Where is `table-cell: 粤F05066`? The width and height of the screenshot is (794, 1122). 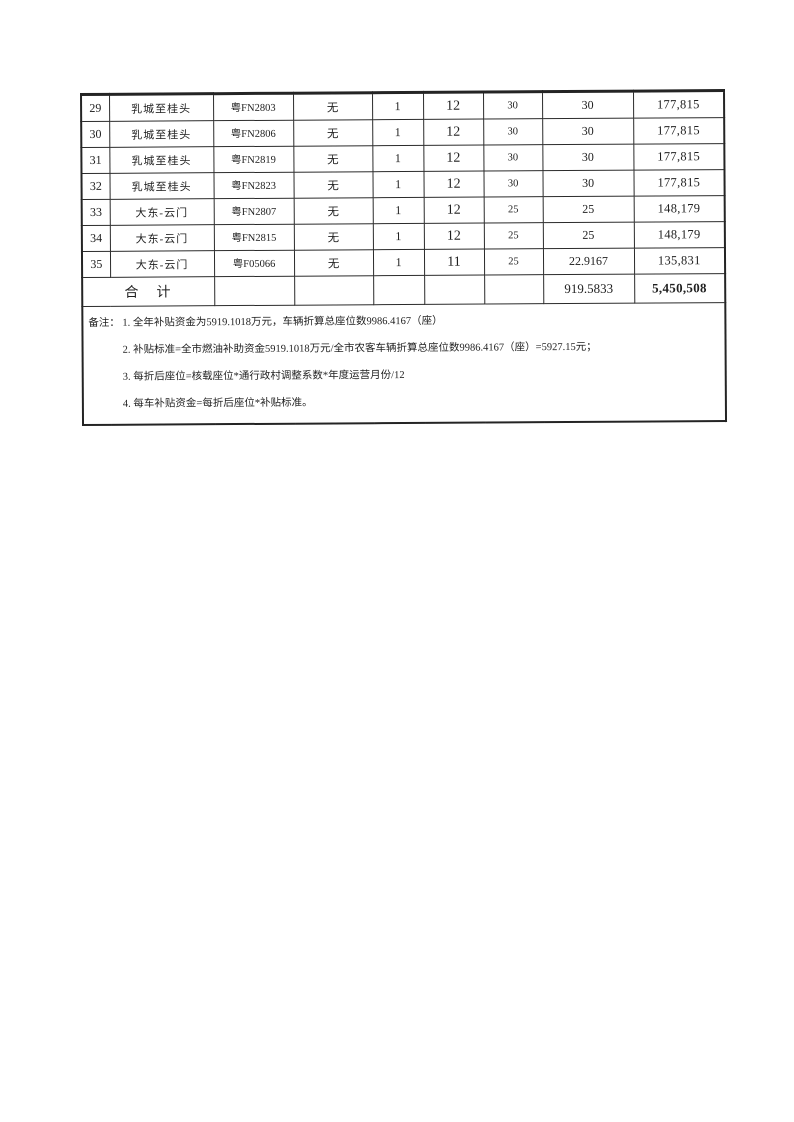 table-cell: 粤F05066 is located at coordinates (254, 263).